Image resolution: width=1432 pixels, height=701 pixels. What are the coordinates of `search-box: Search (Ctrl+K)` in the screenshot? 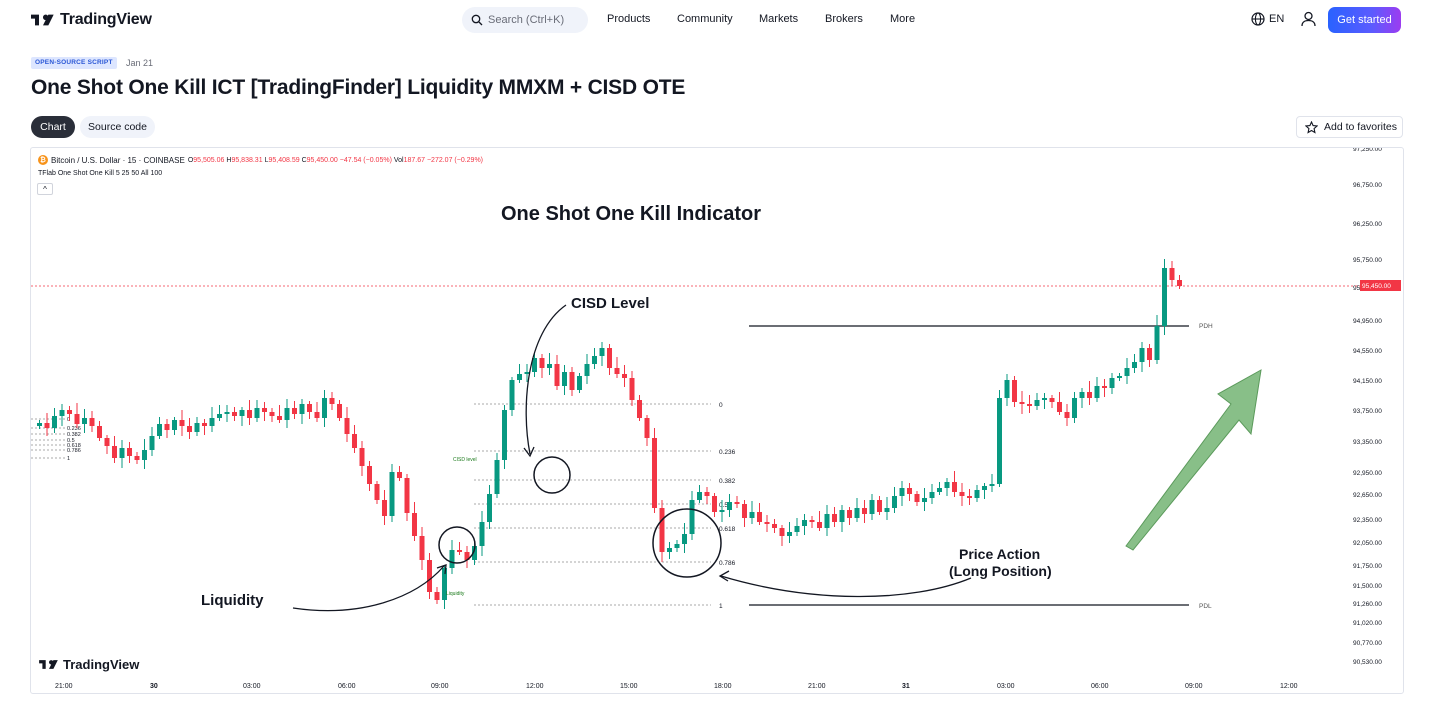 It's located at (525, 20).